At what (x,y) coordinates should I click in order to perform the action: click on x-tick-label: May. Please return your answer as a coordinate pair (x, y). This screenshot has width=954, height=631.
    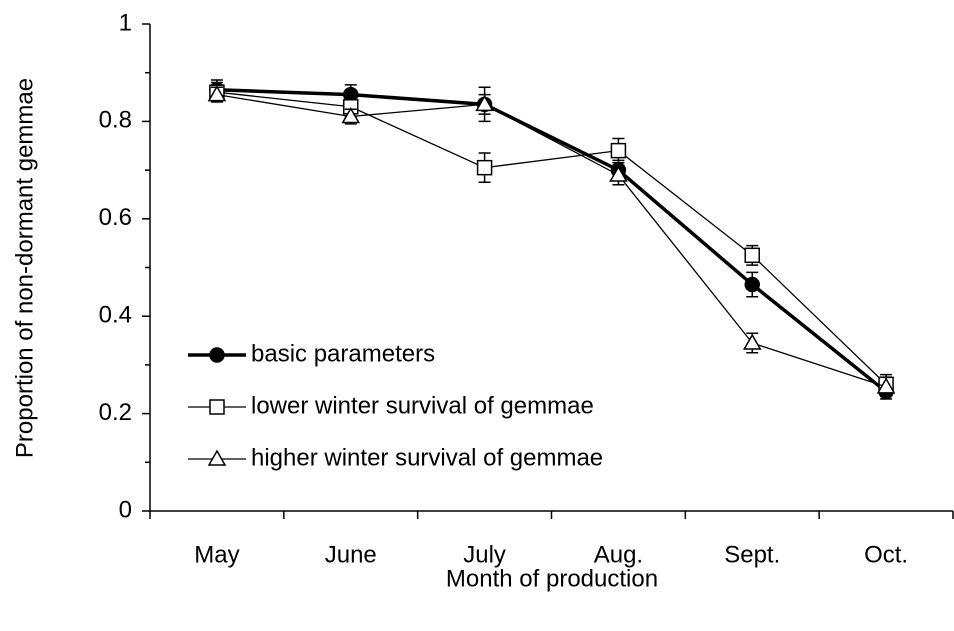
    Looking at the image, I should click on (216, 554).